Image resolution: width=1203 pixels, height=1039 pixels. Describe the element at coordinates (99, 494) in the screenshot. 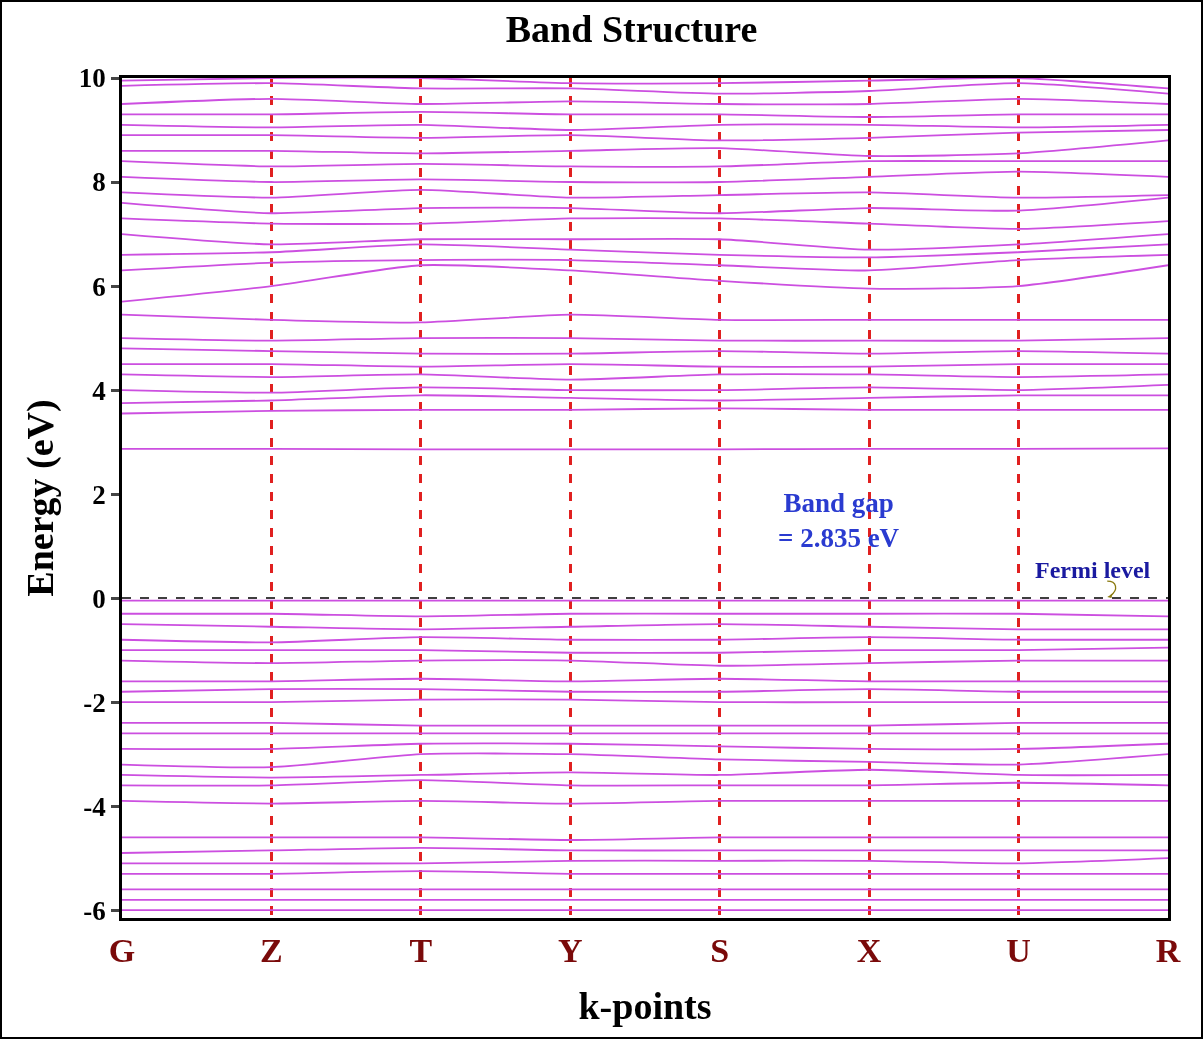

I see `y-tick-label: 2` at that location.